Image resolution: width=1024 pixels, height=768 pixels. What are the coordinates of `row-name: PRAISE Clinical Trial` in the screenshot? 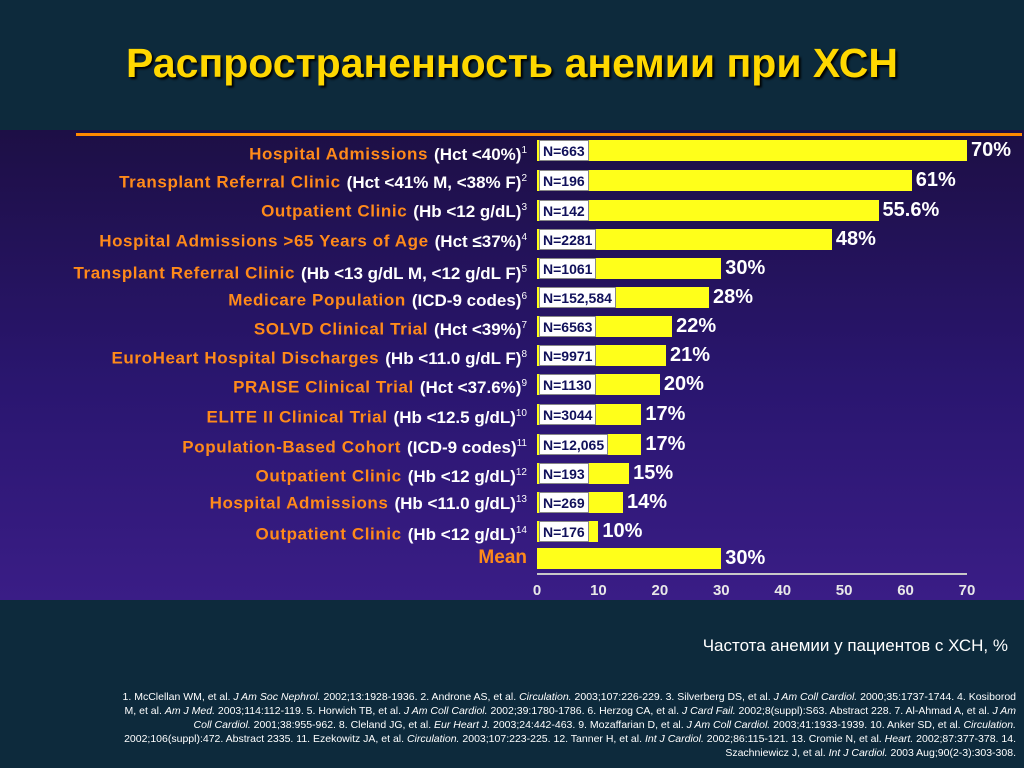 It's located at (323, 387).